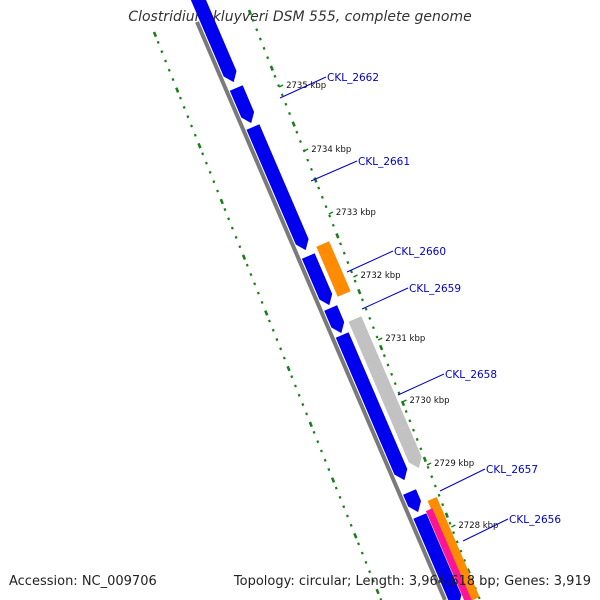 The width and height of the screenshot is (600, 600). I want to click on gene-arrow-pink, so click(448, 554).